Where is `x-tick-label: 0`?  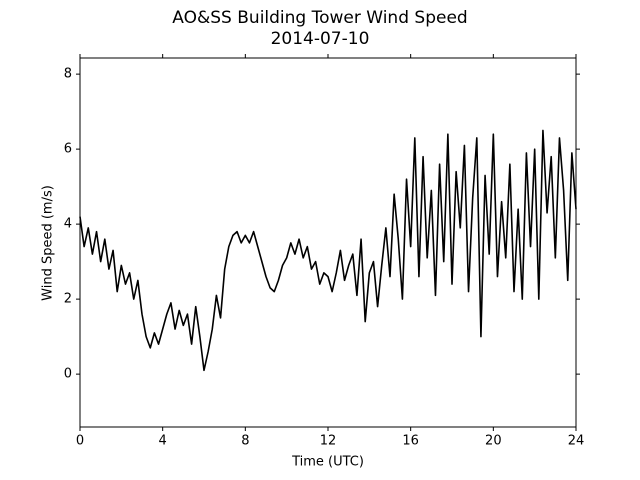
x-tick-label: 0 is located at coordinates (80, 441).